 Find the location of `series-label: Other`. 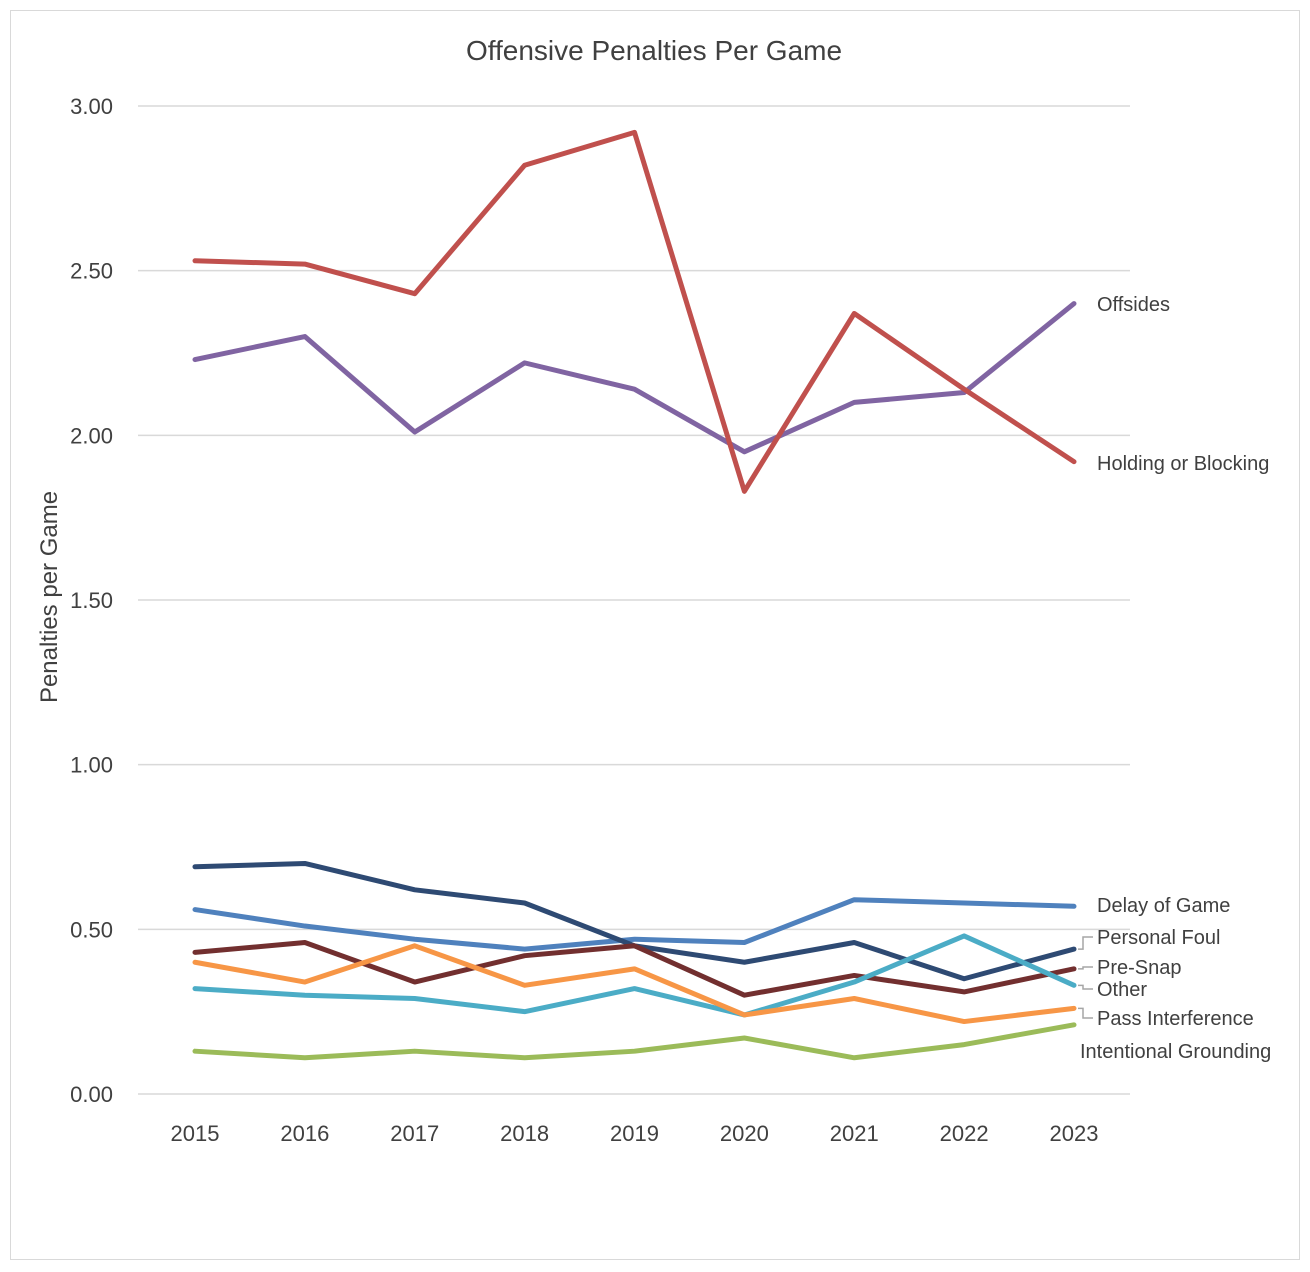

series-label: Other is located at coordinates (1122, 990).